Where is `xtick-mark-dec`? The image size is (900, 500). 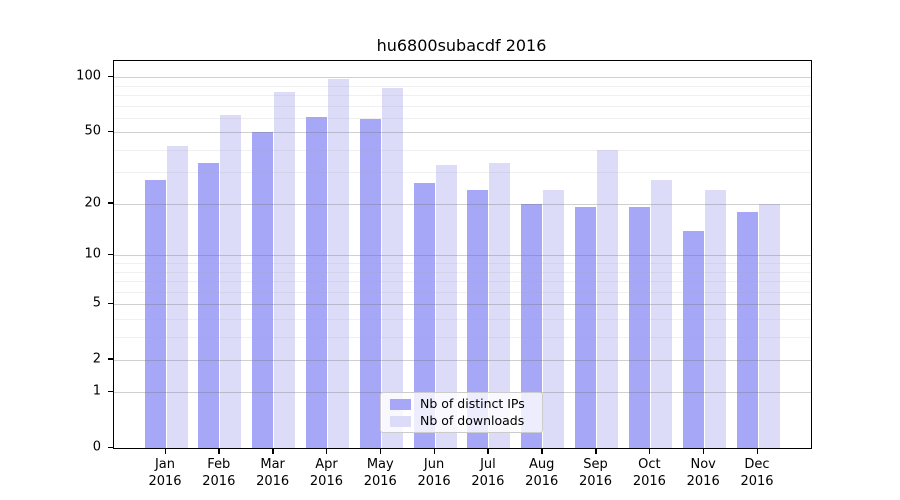
xtick-mark-dec is located at coordinates (757, 451).